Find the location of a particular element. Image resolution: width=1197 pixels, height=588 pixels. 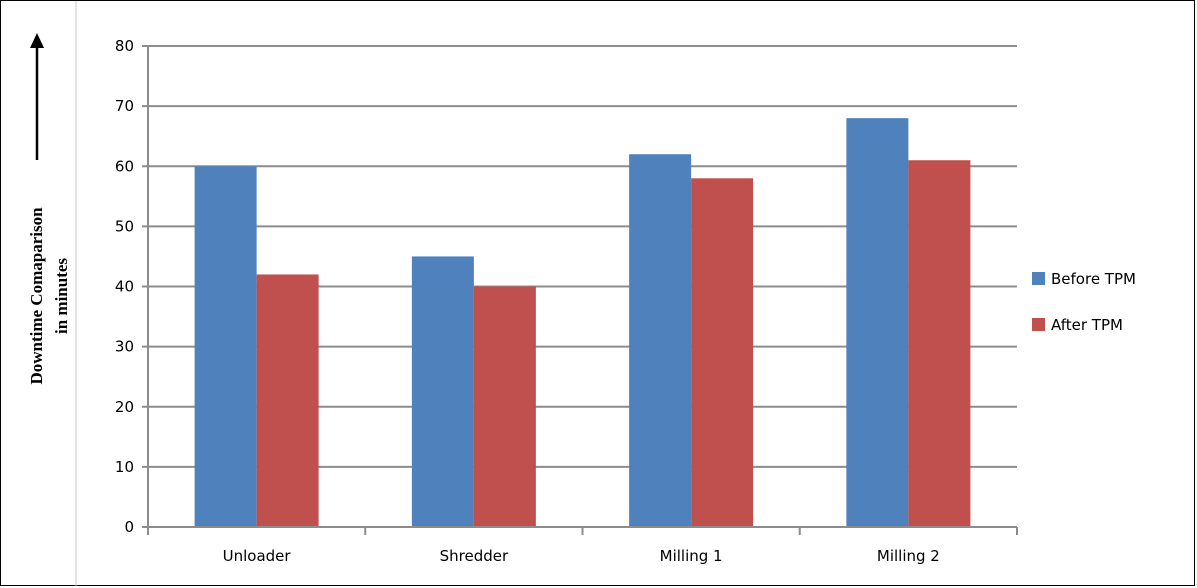

x-tick-label: Shredder is located at coordinates (474, 556).